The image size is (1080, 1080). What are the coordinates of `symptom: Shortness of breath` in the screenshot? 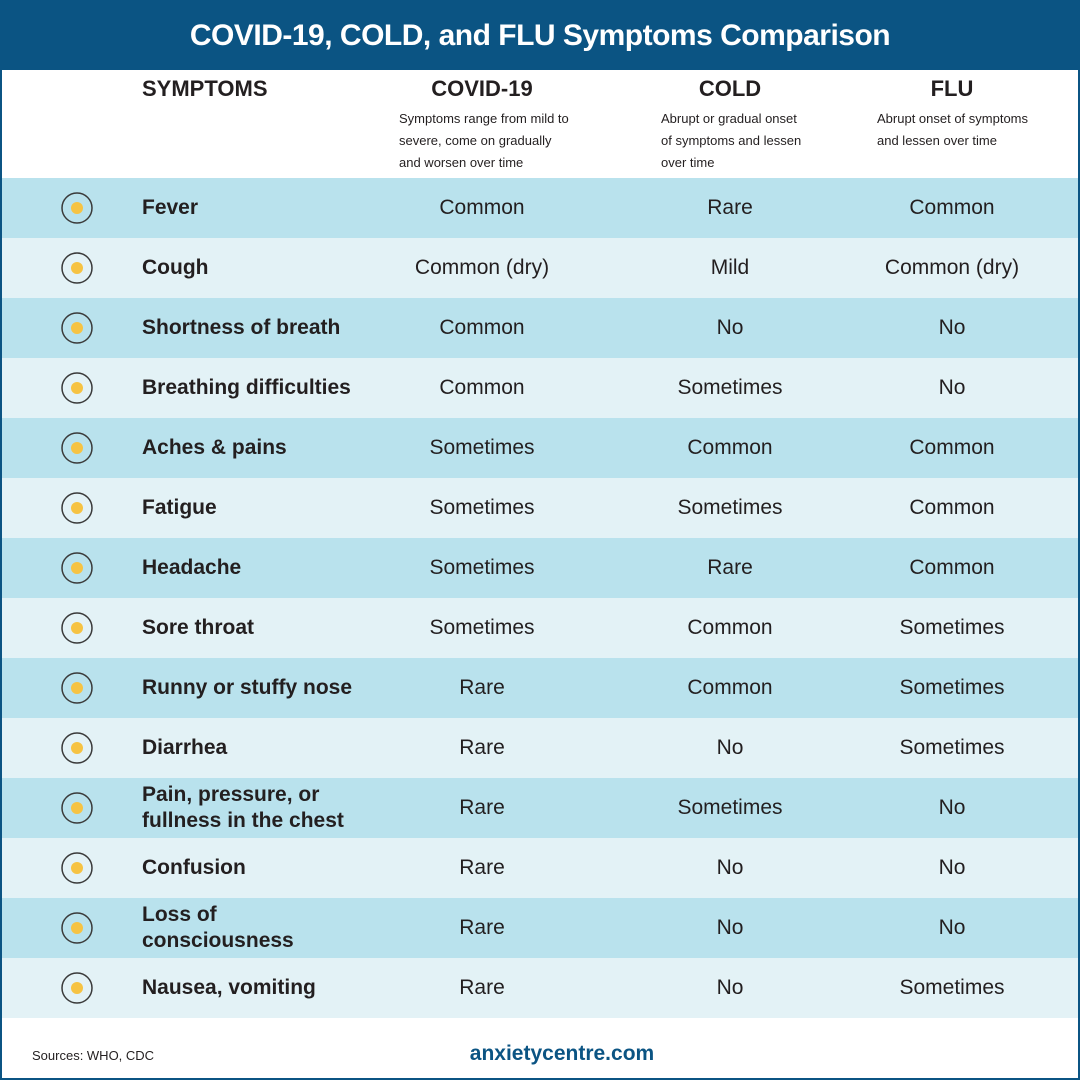 It's located at (241, 327).